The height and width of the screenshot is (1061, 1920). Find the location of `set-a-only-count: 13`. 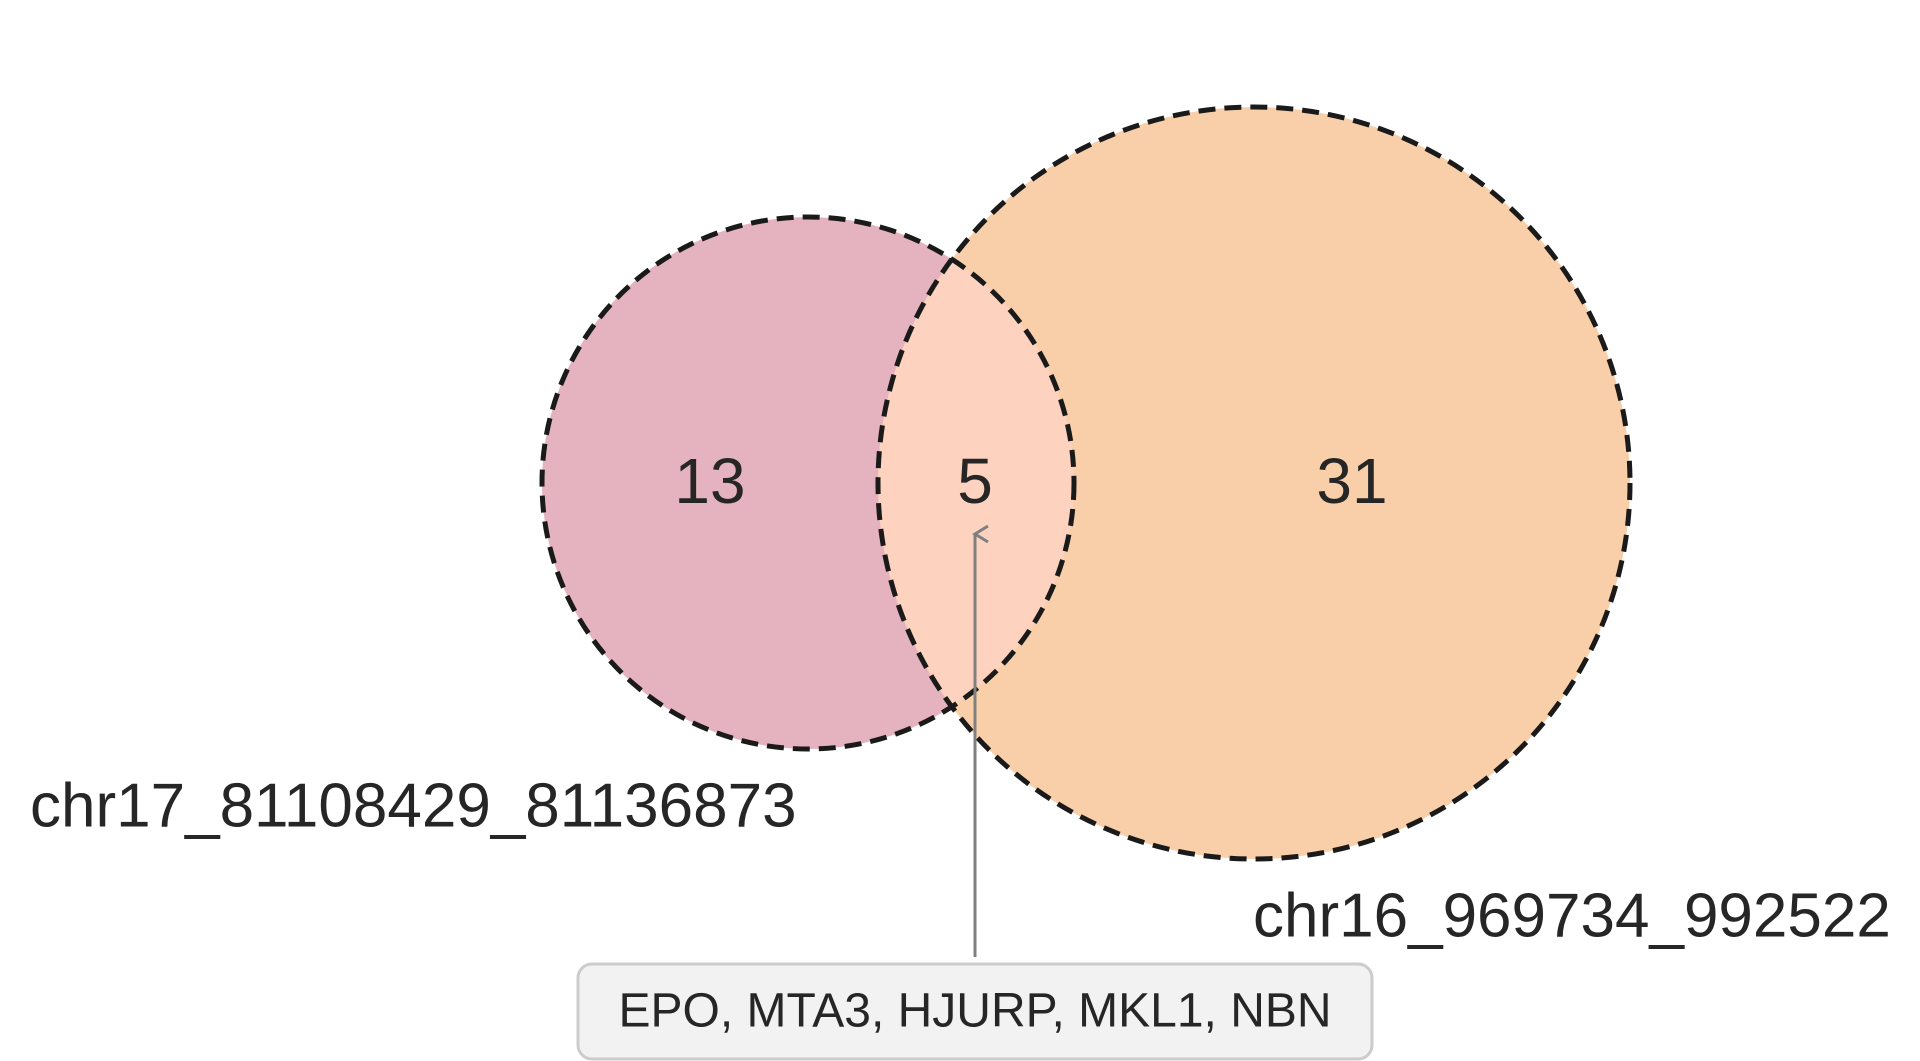

set-a-only-count: 13 is located at coordinates (709, 481).